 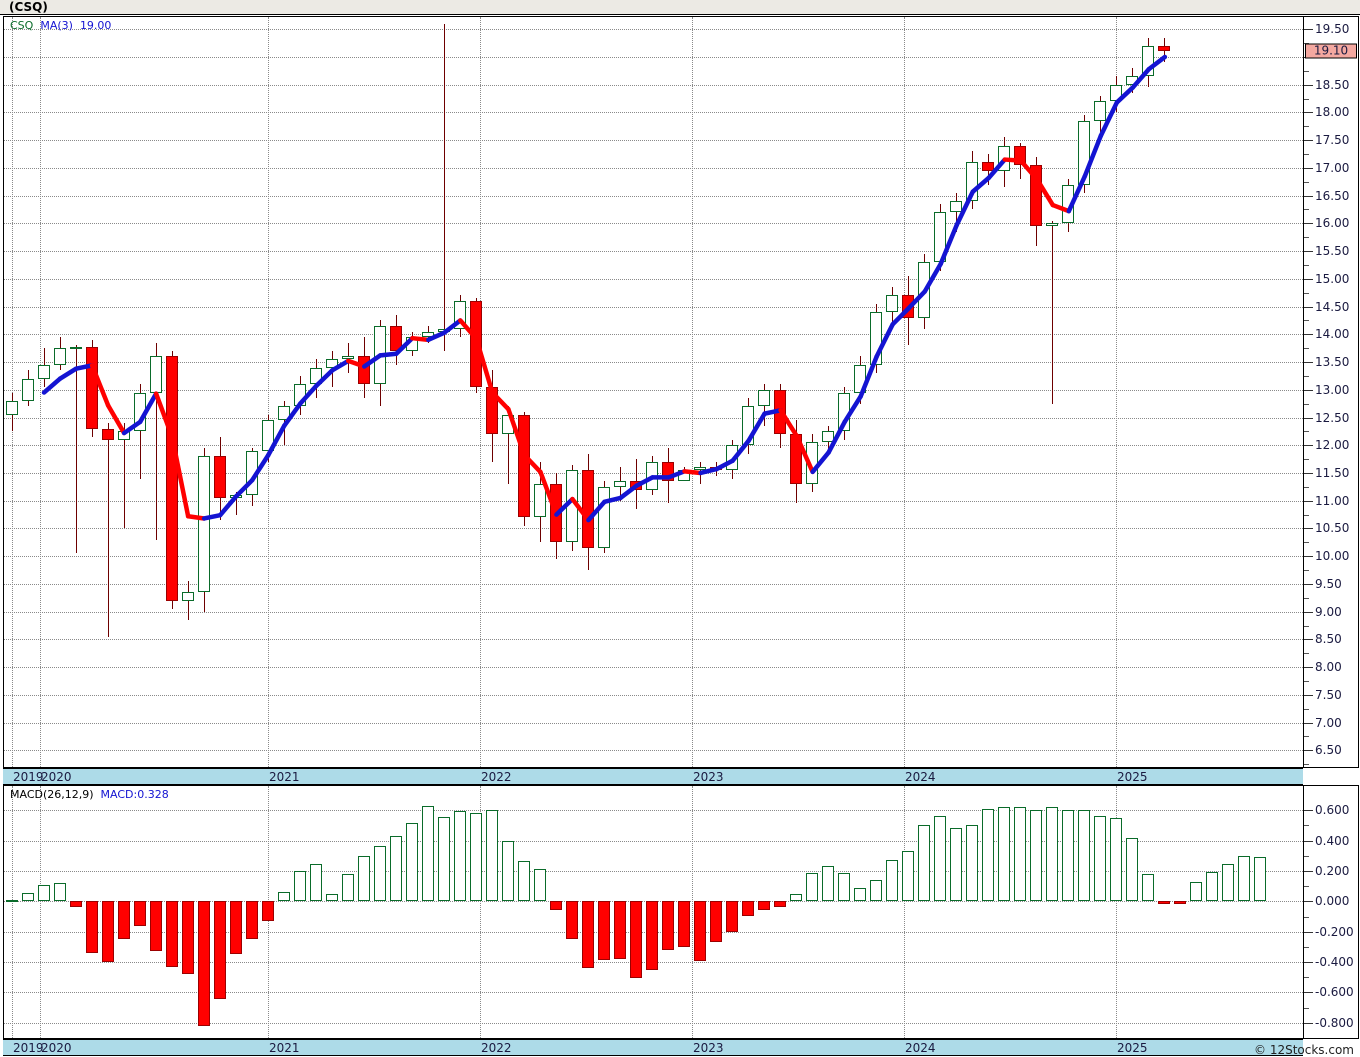 I want to click on macd-minor-tick, so click(x=1306, y=947).